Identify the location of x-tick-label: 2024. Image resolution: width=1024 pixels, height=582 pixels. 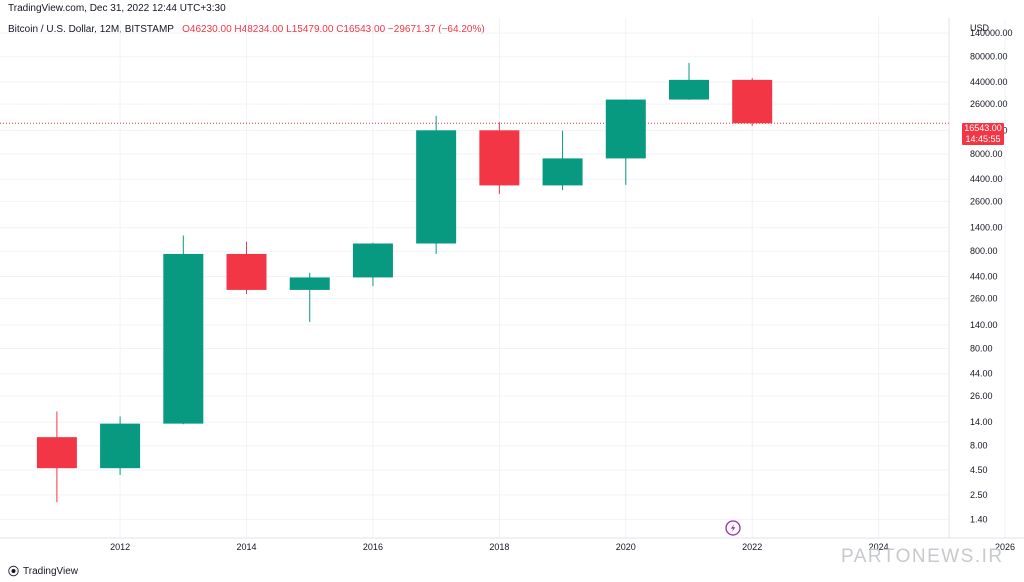
(879, 547).